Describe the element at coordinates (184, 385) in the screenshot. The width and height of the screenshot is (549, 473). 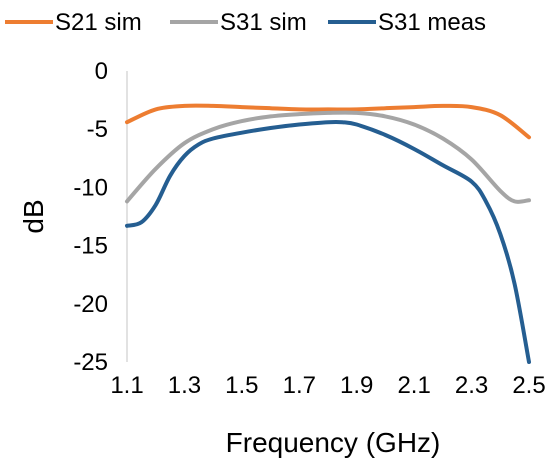
I see `x-tick-label: 1.3` at that location.